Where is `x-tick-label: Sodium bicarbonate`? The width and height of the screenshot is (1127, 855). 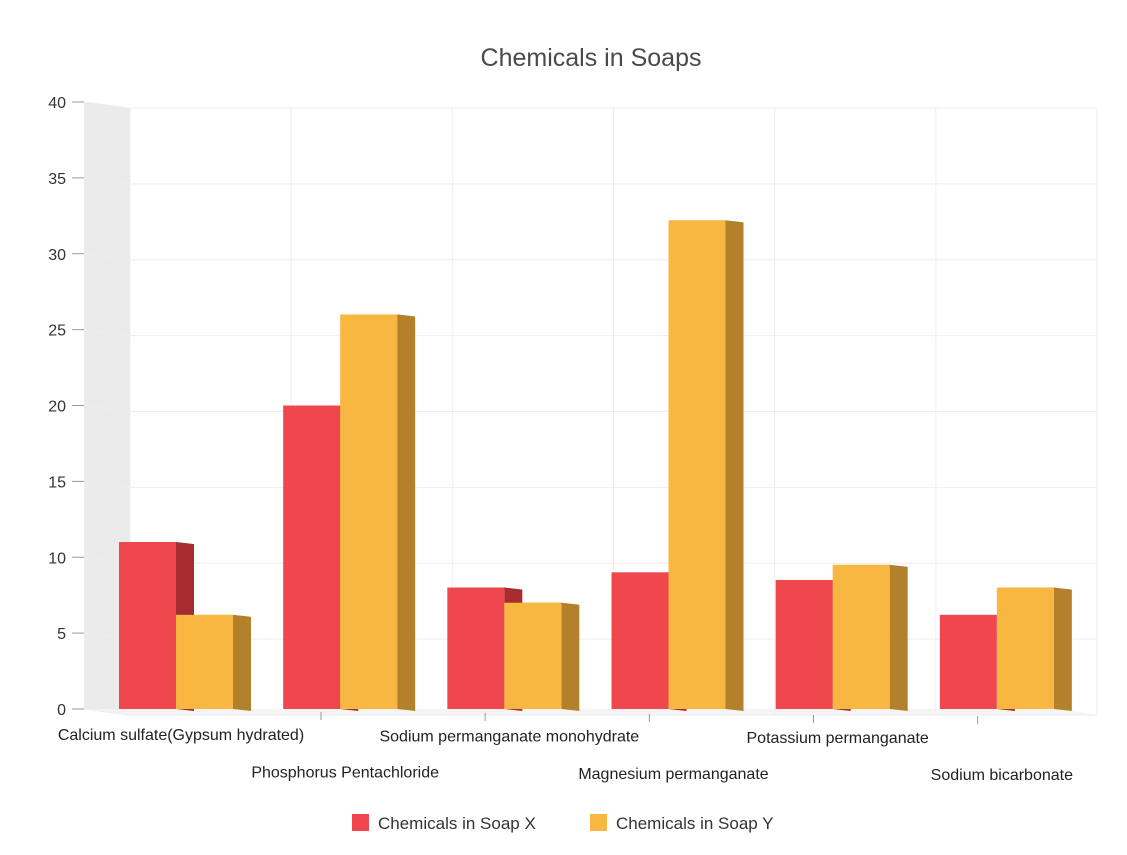
x-tick-label: Sodium bicarbonate is located at coordinates (1002, 775).